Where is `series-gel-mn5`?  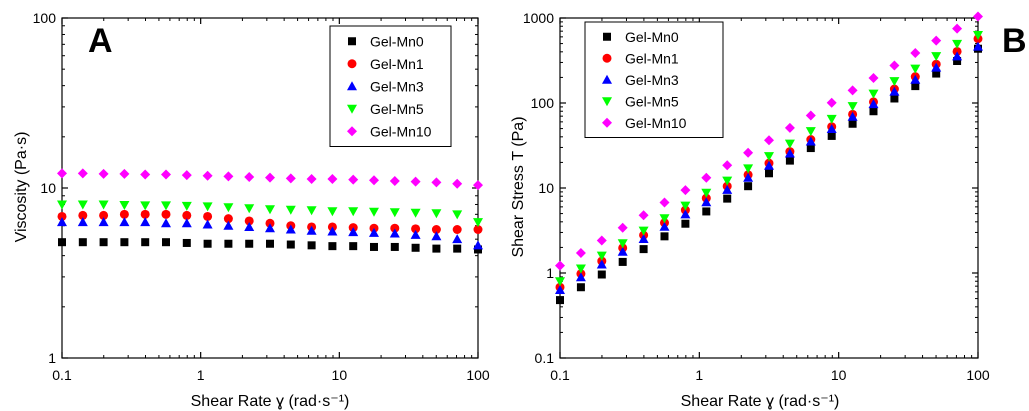
series-gel-mn5 is located at coordinates (270, 214).